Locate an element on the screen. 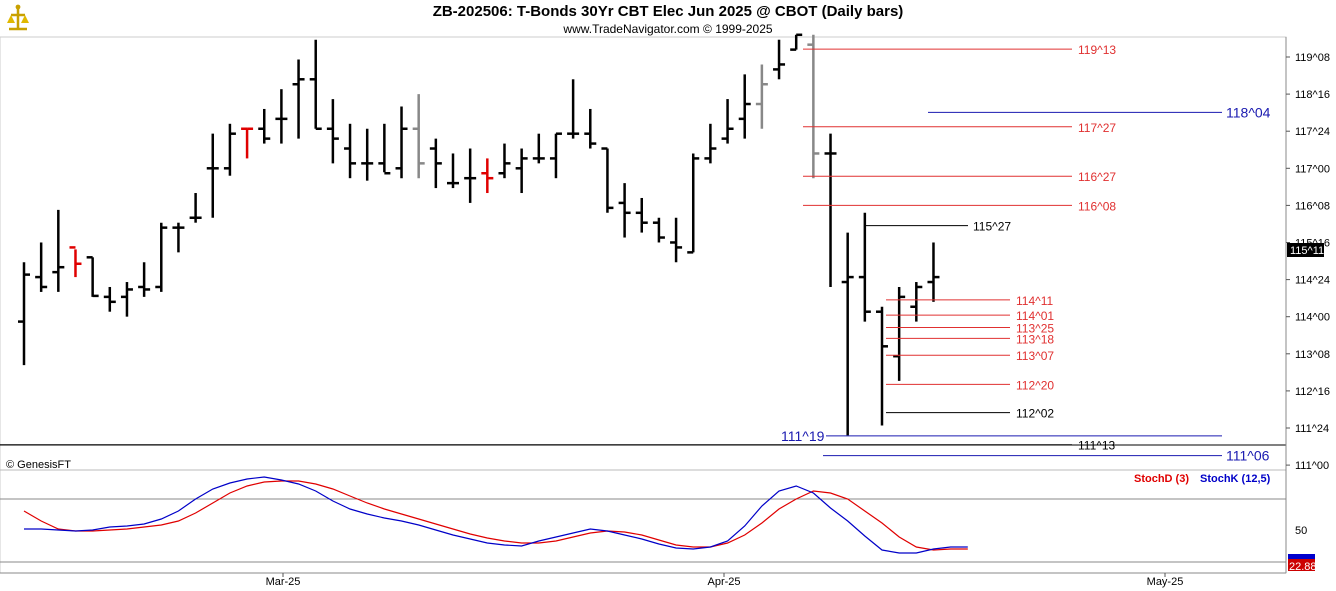 This screenshot has height=591, width=1336. price-level-label: 115^27 is located at coordinates (992, 227).